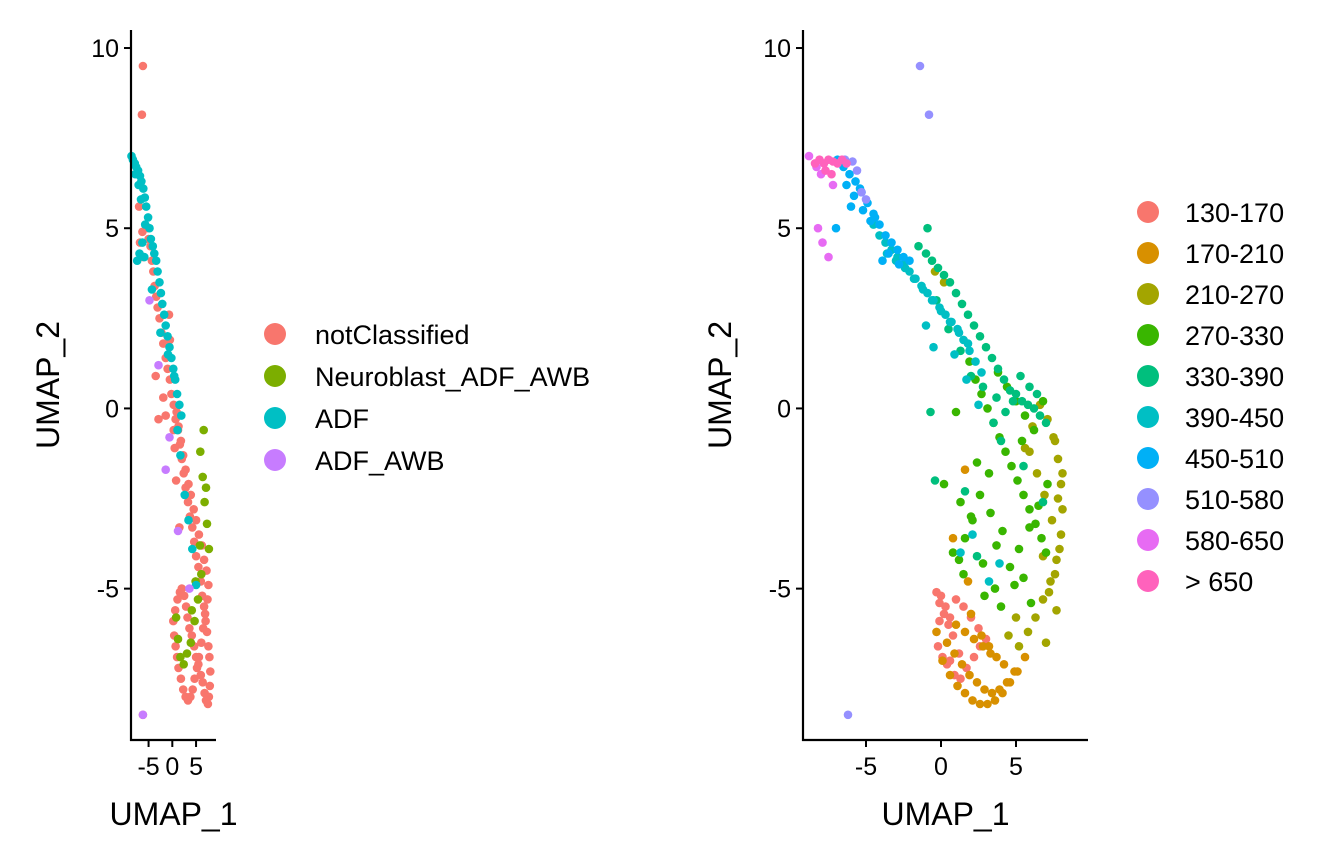 The width and height of the screenshot is (1344, 865). Describe the element at coordinates (166, 508) in the screenshot. I see `series-adf-awb` at that location.